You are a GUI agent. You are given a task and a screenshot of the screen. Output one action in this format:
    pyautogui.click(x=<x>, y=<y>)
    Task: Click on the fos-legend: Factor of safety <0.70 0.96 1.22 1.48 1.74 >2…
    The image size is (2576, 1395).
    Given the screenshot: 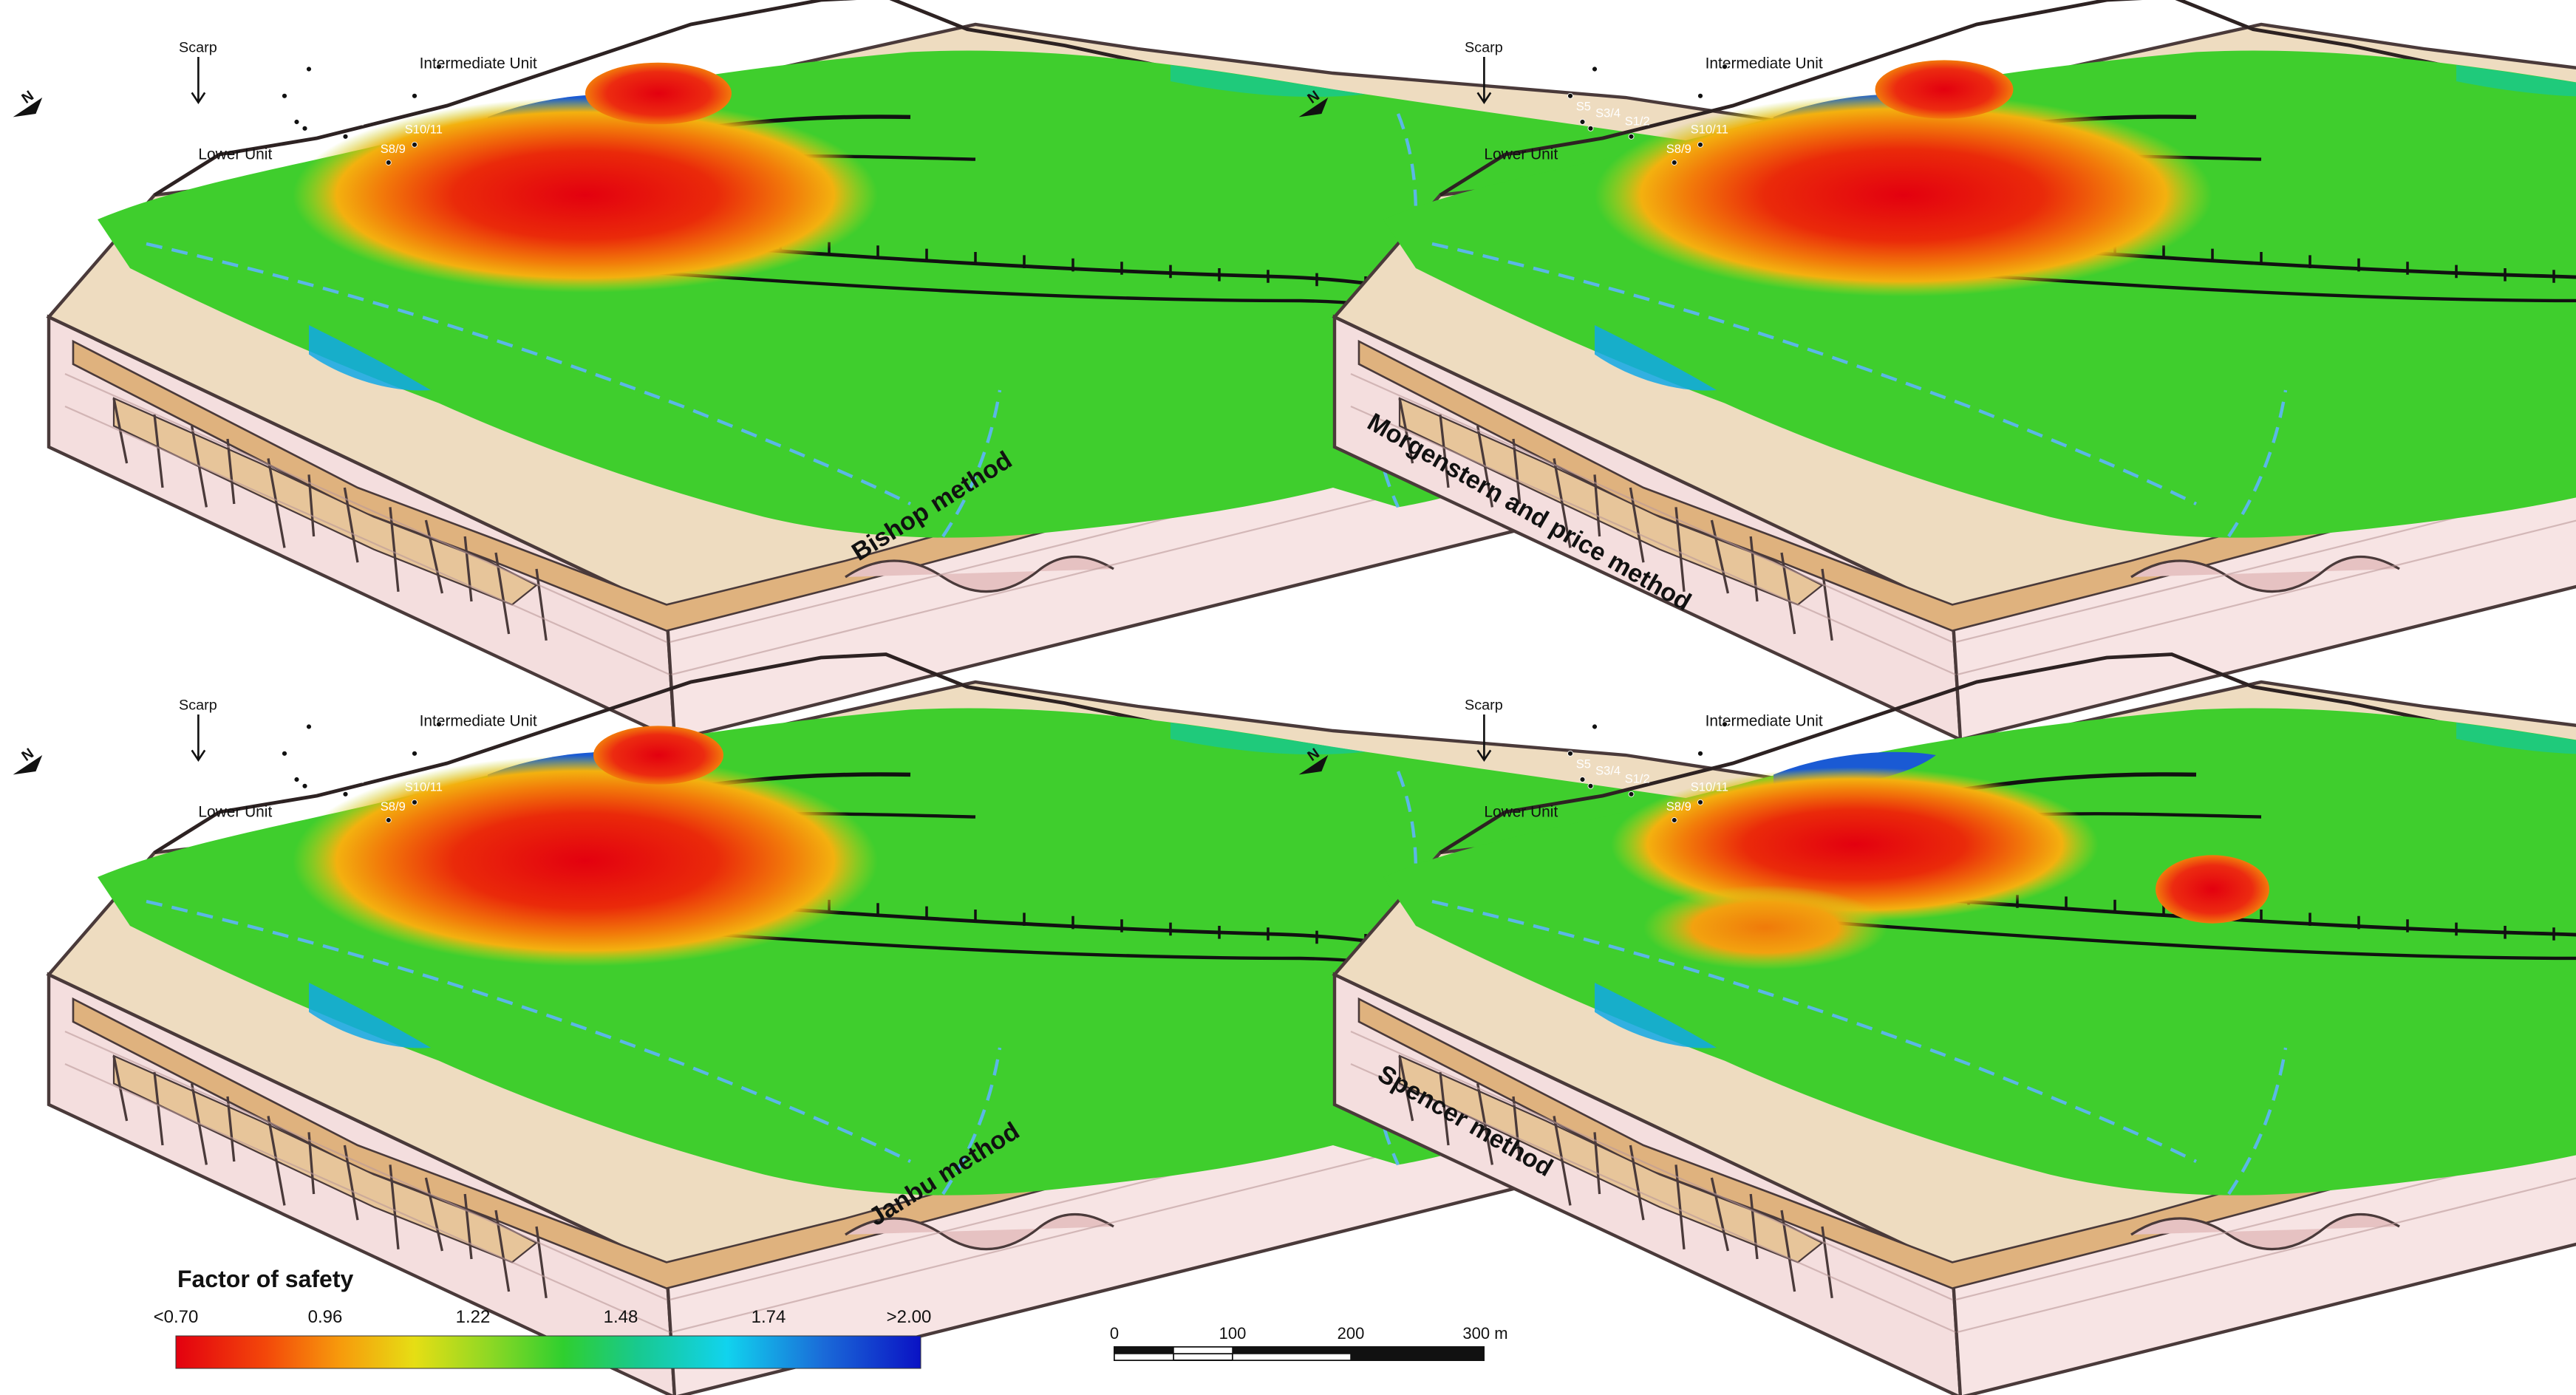 What is the action you would take?
    pyautogui.click(x=542, y=1317)
    